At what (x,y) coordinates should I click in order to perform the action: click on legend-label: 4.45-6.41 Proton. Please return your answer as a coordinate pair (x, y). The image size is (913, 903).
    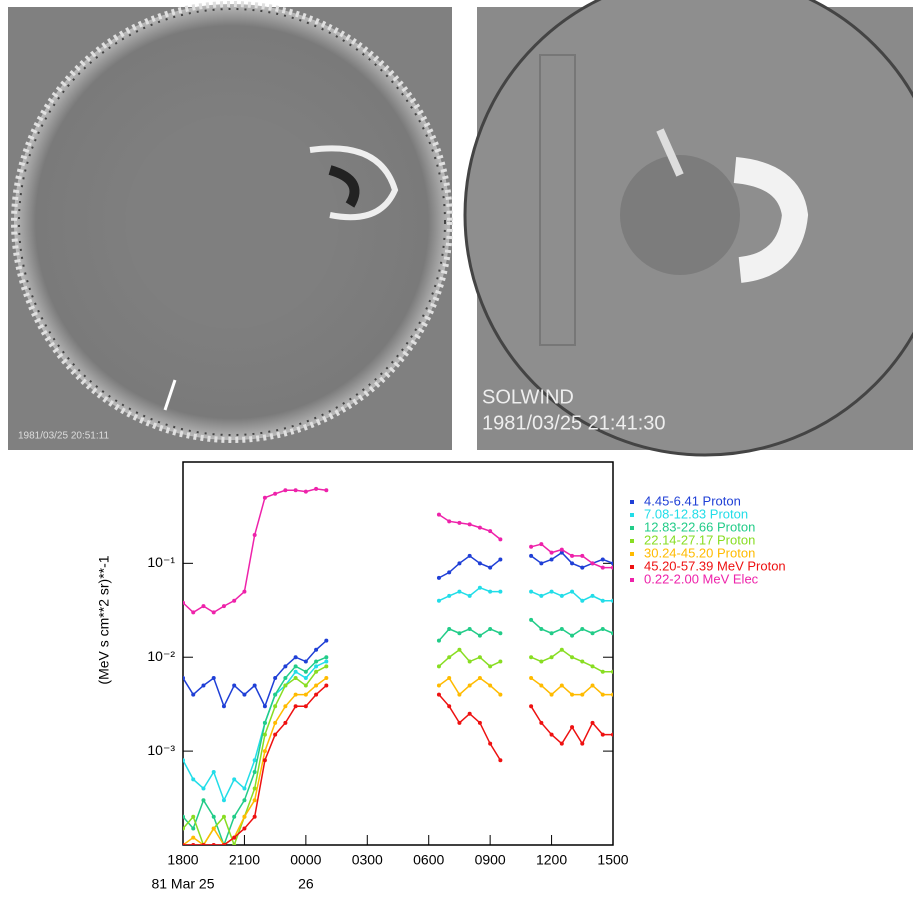
    Looking at the image, I should click on (692, 500).